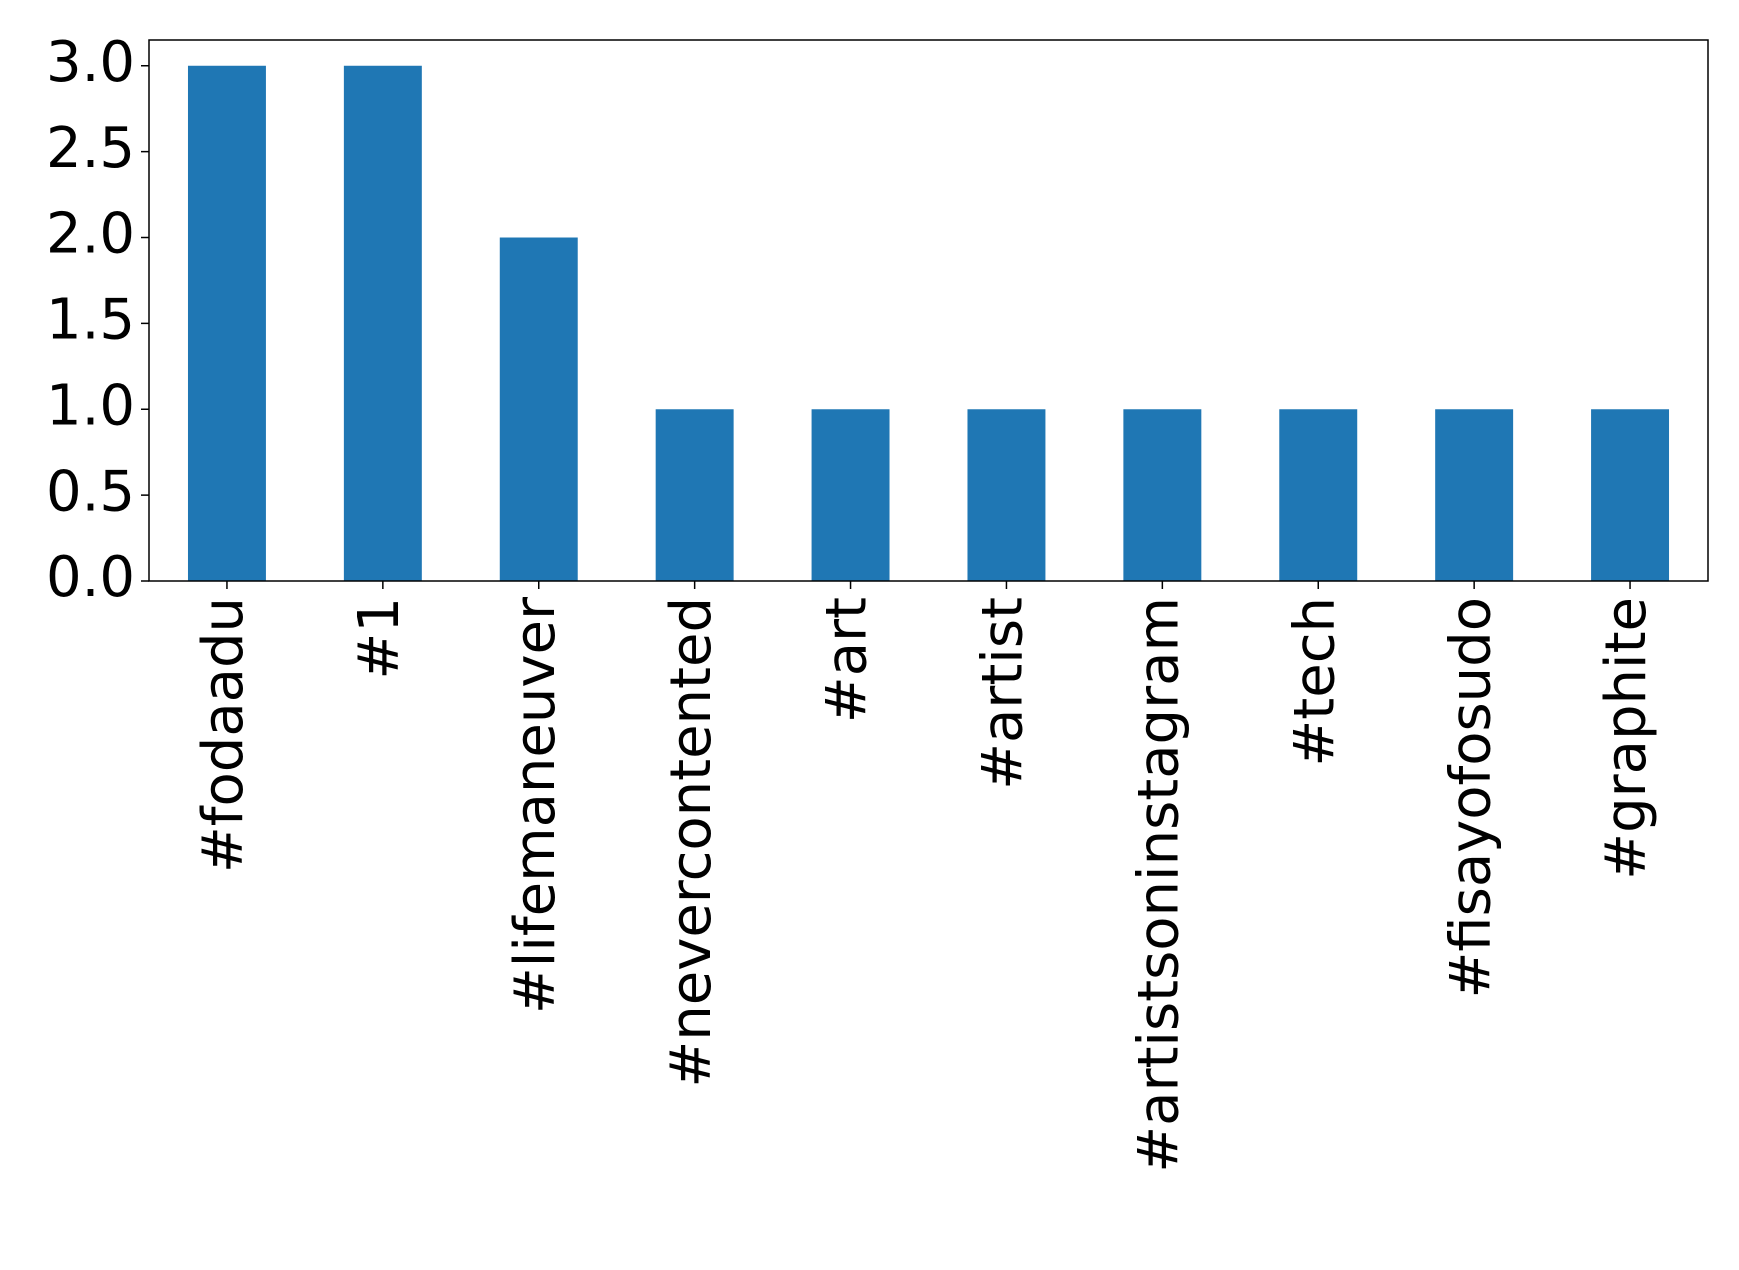  I want to click on y-tick-label: 0.5, so click(90, 491).